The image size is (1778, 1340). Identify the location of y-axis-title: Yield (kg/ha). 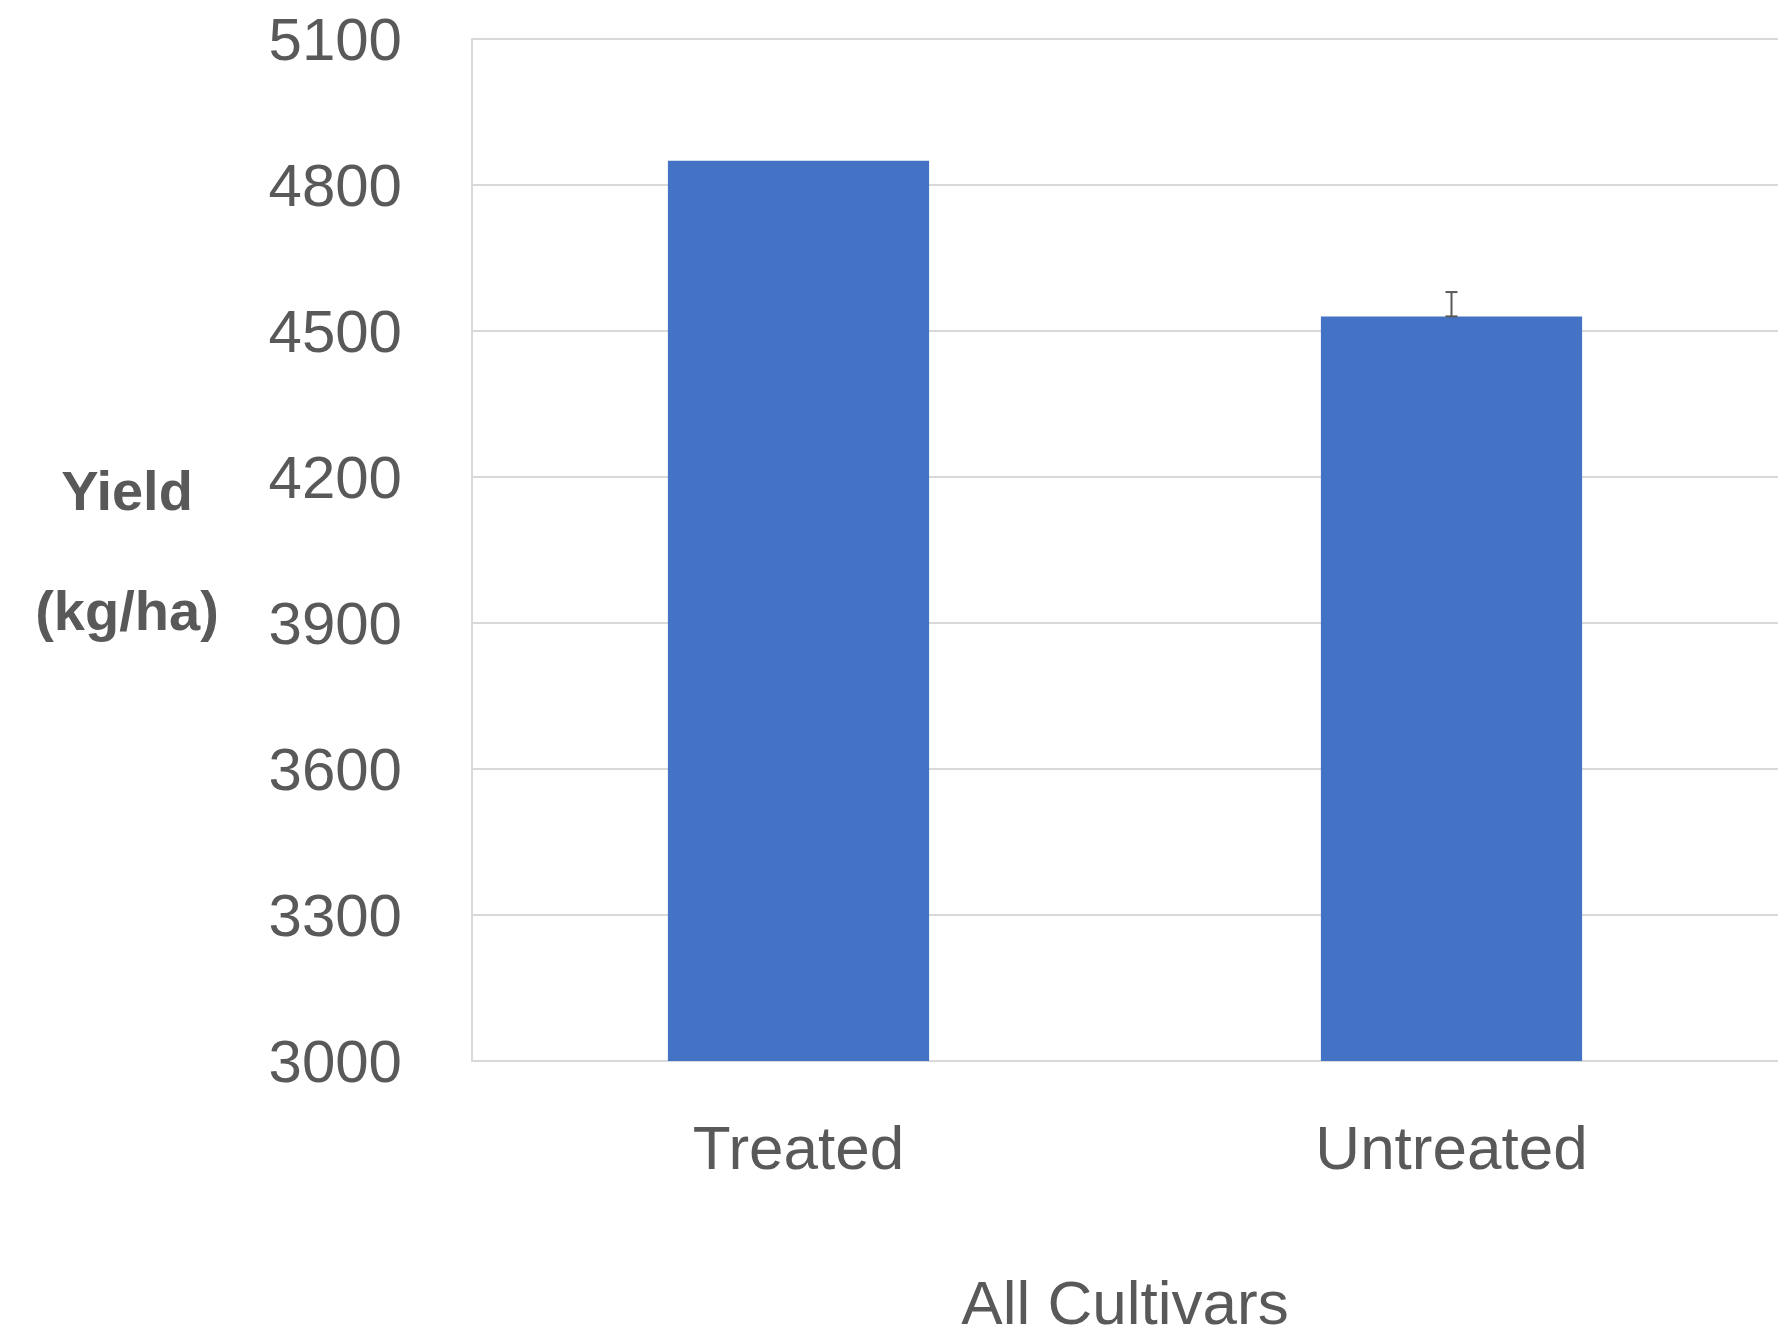
(127, 550).